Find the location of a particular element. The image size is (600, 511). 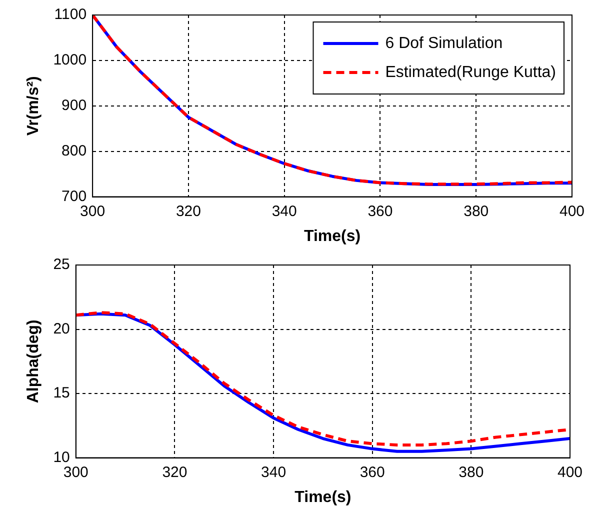

y-tick-label: 1100 is located at coordinates (70, 15).